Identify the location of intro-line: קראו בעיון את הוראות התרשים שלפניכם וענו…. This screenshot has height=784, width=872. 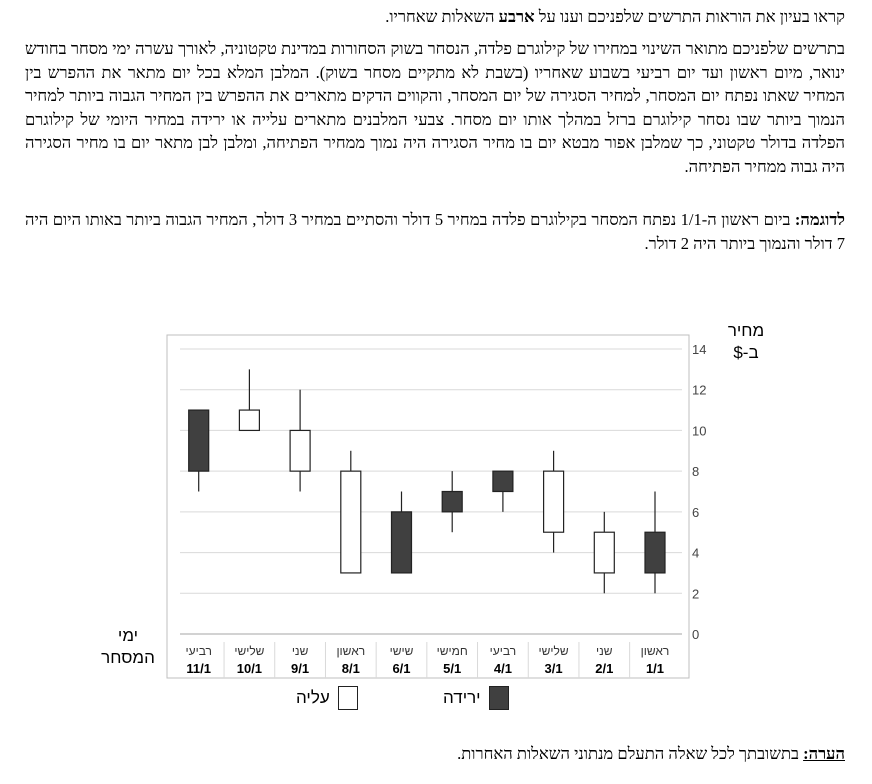
(435, 17).